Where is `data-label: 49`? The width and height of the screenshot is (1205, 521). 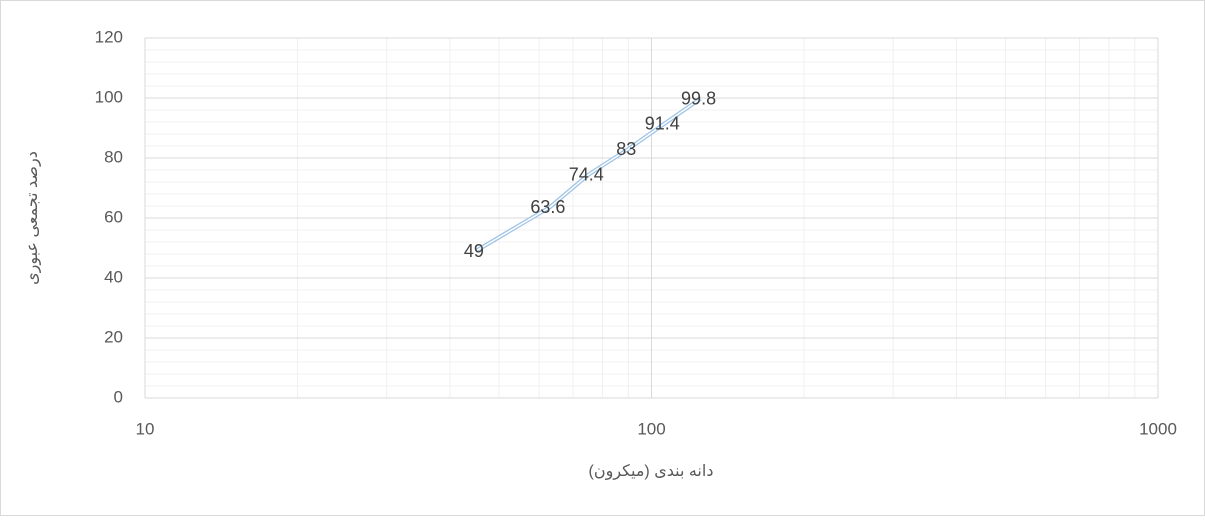 data-label: 49 is located at coordinates (474, 251).